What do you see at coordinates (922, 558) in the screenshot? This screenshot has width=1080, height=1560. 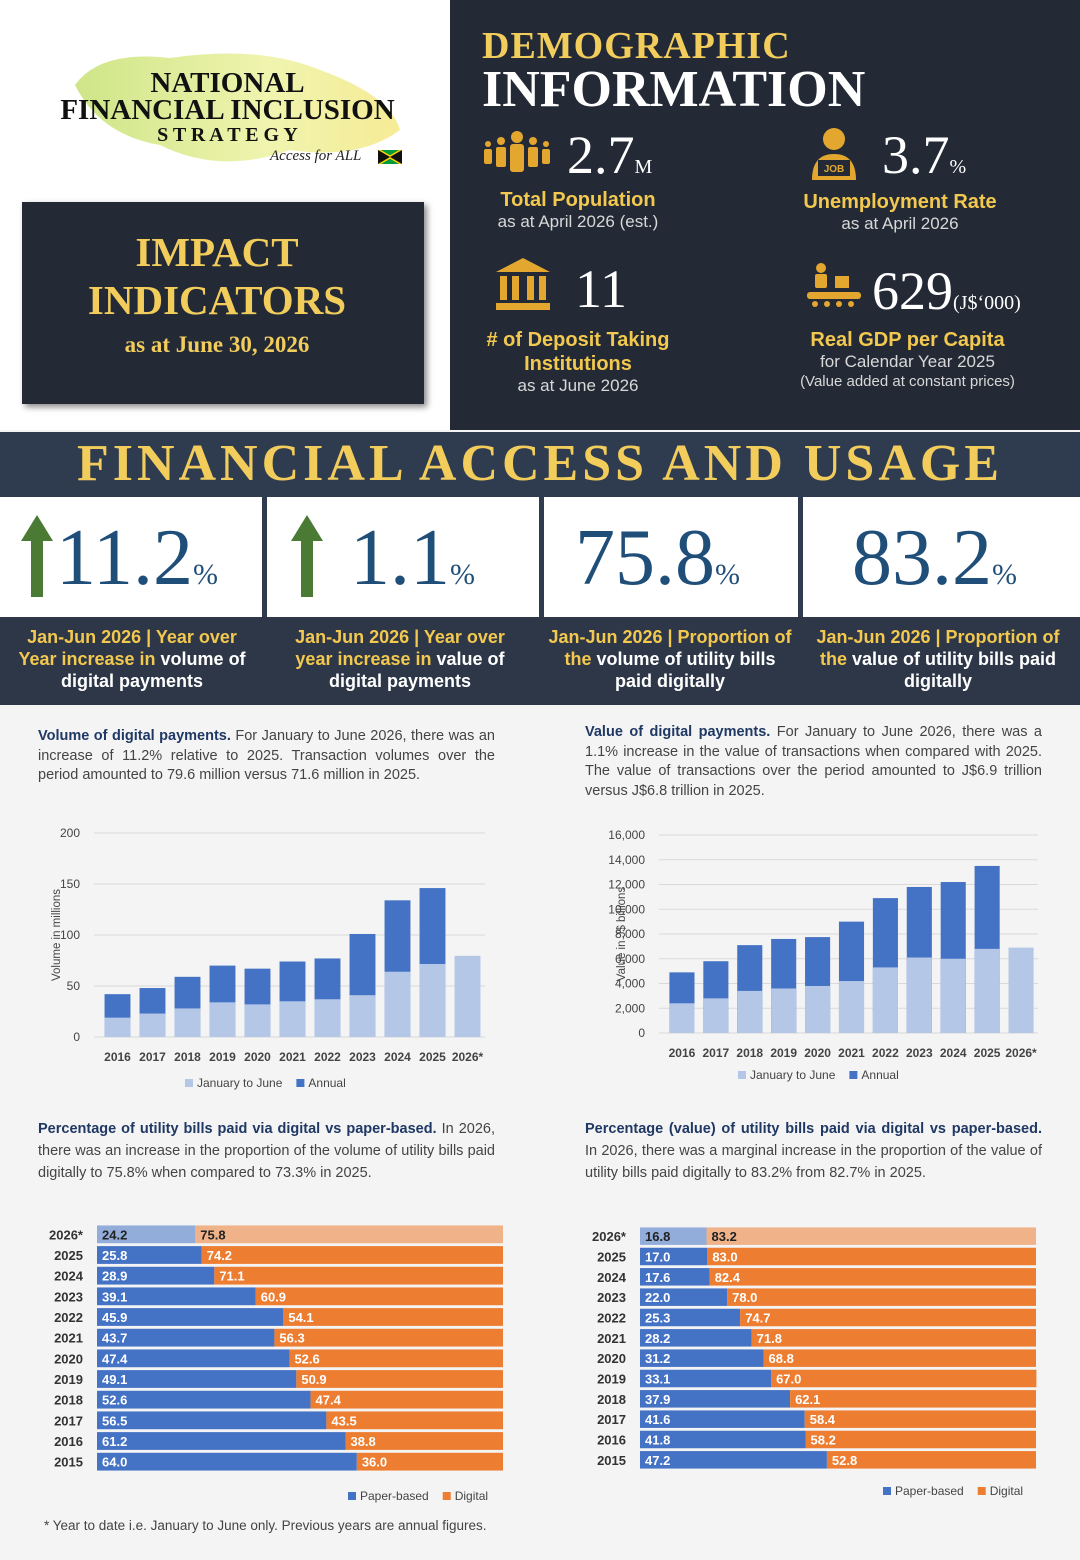 I see `card-value: 83.2` at bounding box center [922, 558].